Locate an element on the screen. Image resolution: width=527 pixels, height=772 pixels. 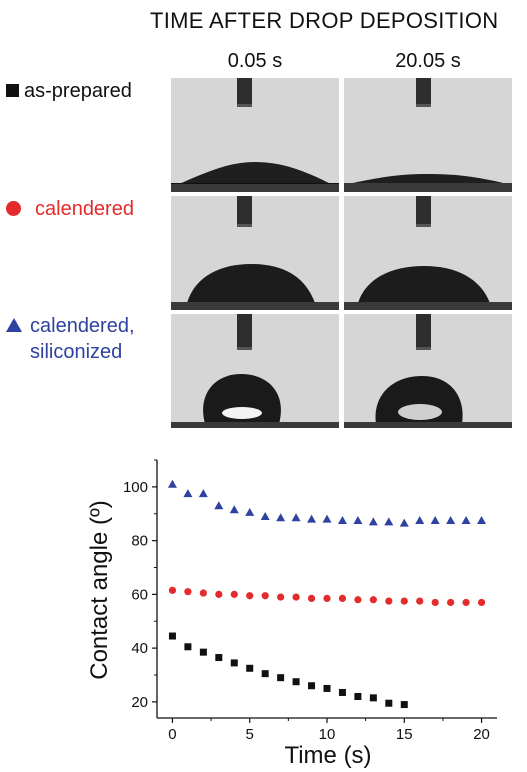
triangle-icon is located at coordinates (14, 325).